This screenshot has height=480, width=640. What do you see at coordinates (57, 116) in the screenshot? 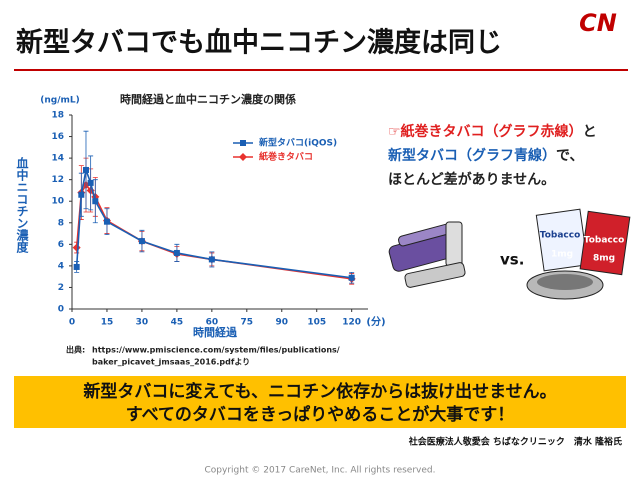
I see `y-tick-label: 18` at bounding box center [57, 116].